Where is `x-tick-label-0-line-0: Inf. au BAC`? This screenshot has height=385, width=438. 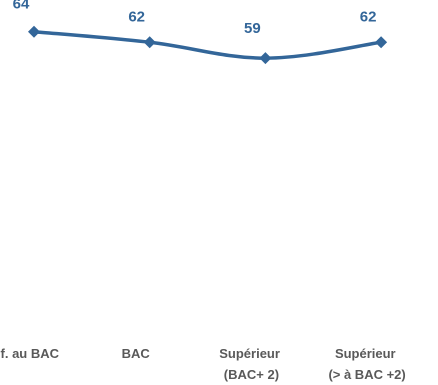 x-tick-label-0-line-0: Inf. au BAC is located at coordinates (30, 353).